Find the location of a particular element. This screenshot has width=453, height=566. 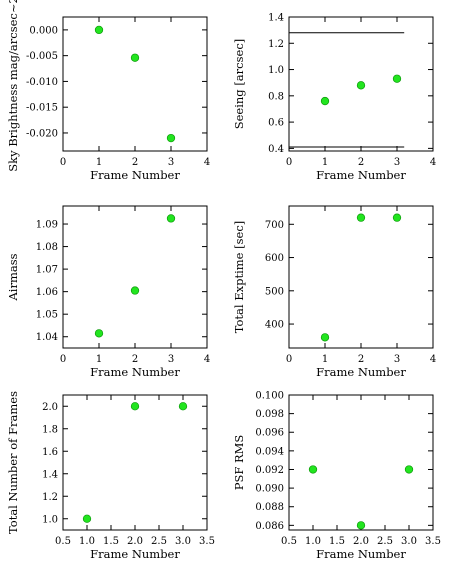

y-axis-title: Total Exptime [sec] is located at coordinates (239, 277).